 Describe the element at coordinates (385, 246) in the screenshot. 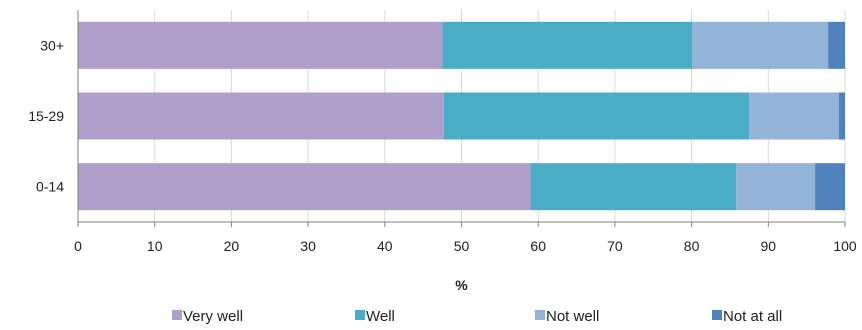

I see `x-tick-label: 40` at that location.